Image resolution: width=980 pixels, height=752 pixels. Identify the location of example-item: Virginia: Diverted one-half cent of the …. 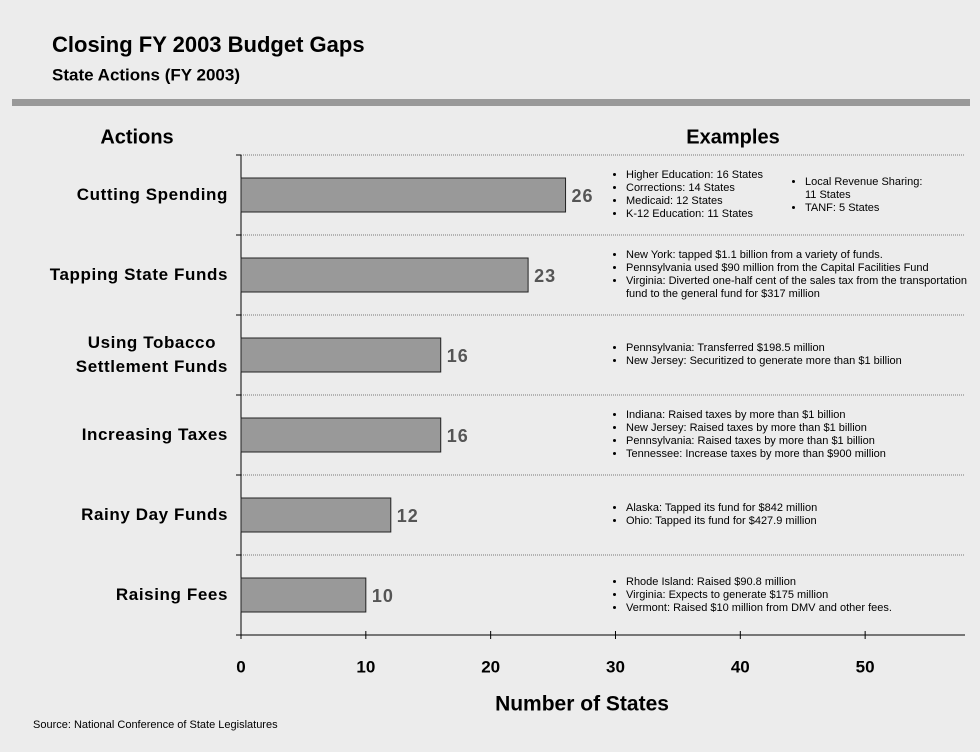
(797, 288).